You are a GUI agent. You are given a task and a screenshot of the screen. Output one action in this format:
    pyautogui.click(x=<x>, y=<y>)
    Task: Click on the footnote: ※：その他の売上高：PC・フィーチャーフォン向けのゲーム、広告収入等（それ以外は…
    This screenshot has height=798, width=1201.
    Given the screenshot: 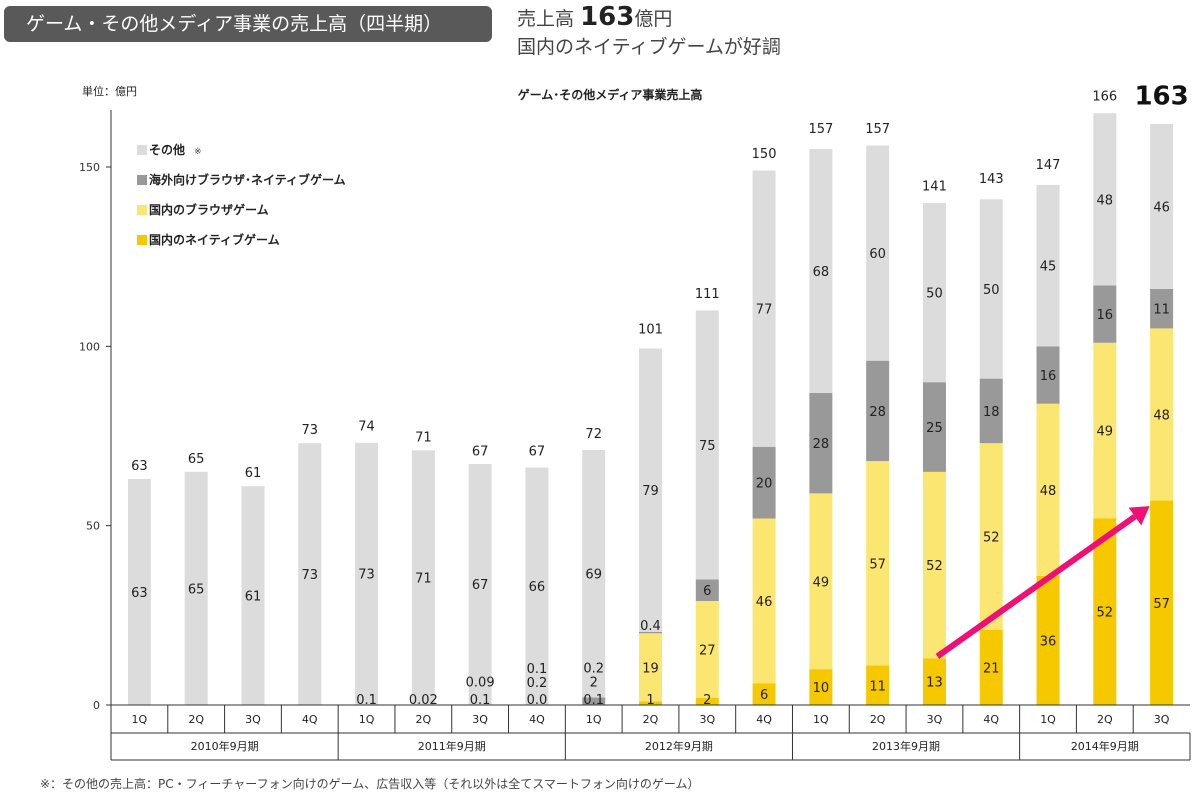 What is the action you would take?
    pyautogui.click(x=370, y=784)
    